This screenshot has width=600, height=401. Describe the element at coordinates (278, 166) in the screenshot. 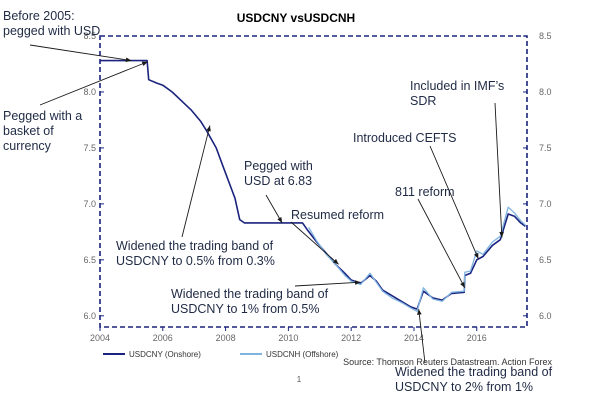

I see `annotation-text: Pegged with` at that location.